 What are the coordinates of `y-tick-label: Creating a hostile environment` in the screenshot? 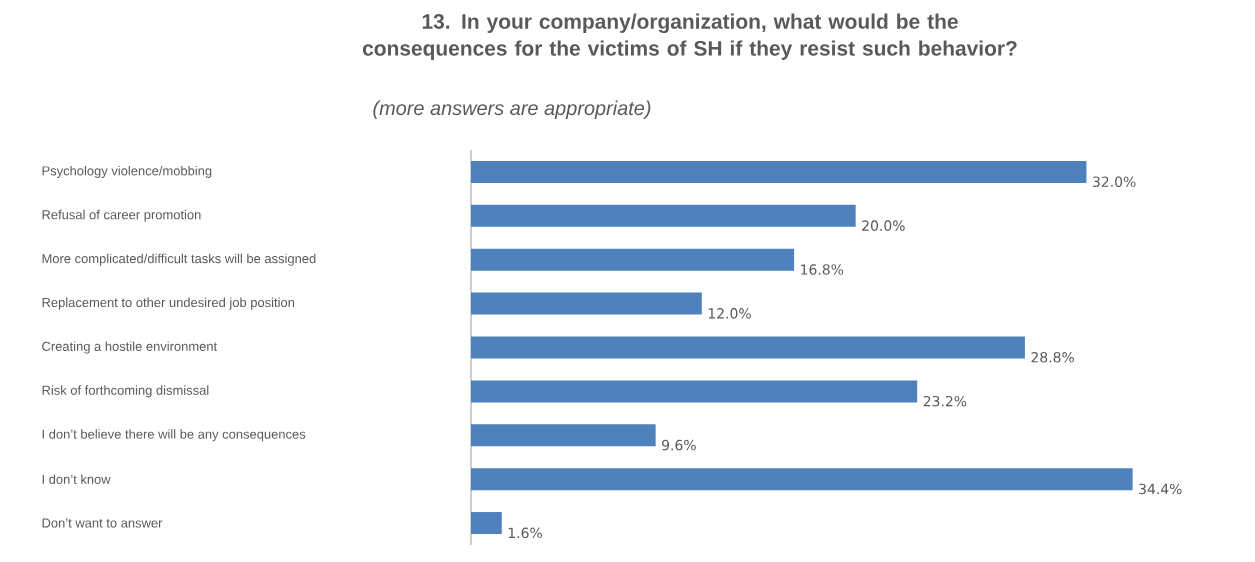 It's located at (130, 347).